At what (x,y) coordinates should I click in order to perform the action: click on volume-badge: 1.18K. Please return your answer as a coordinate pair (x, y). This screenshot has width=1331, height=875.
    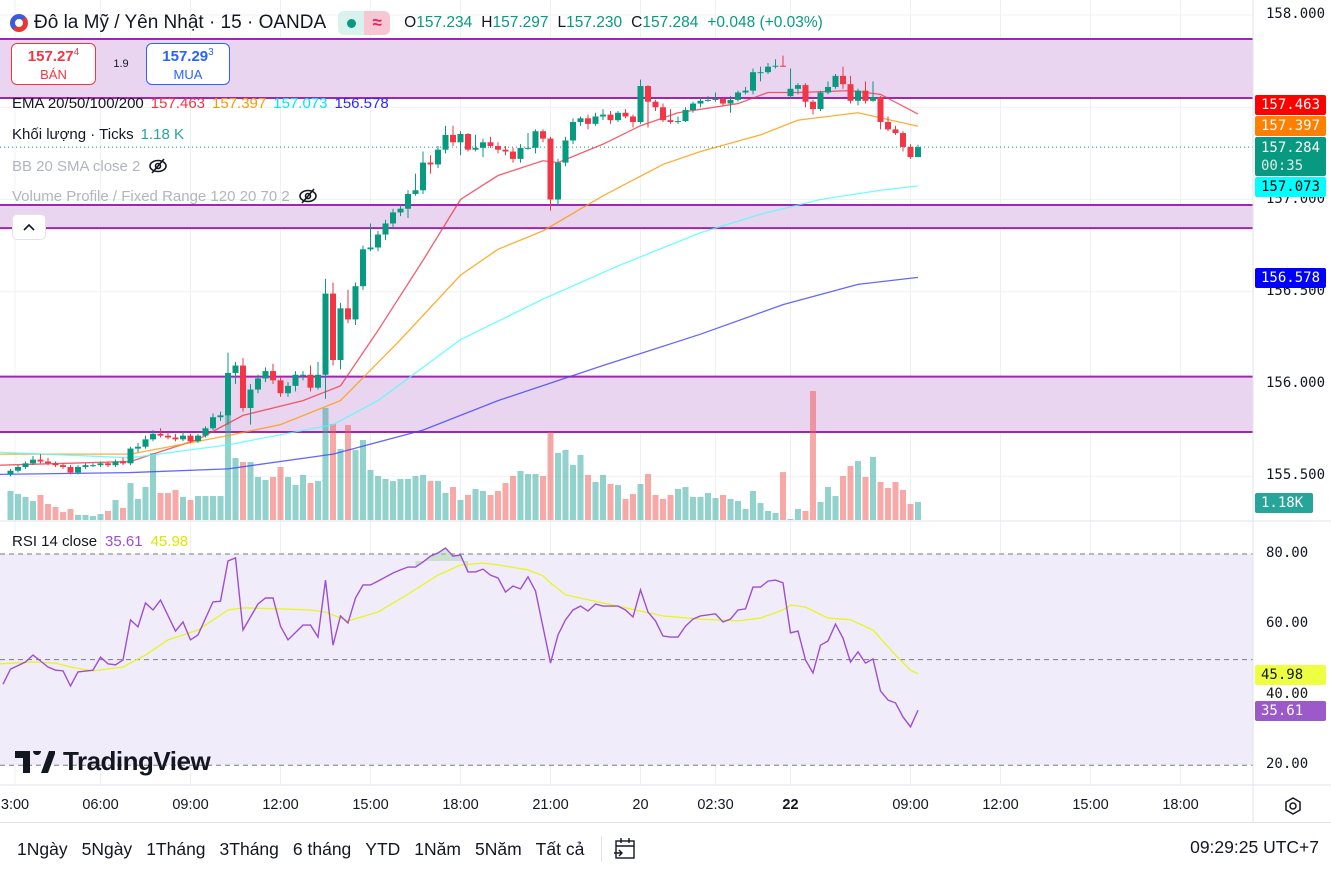
    Looking at the image, I should click on (1284, 503).